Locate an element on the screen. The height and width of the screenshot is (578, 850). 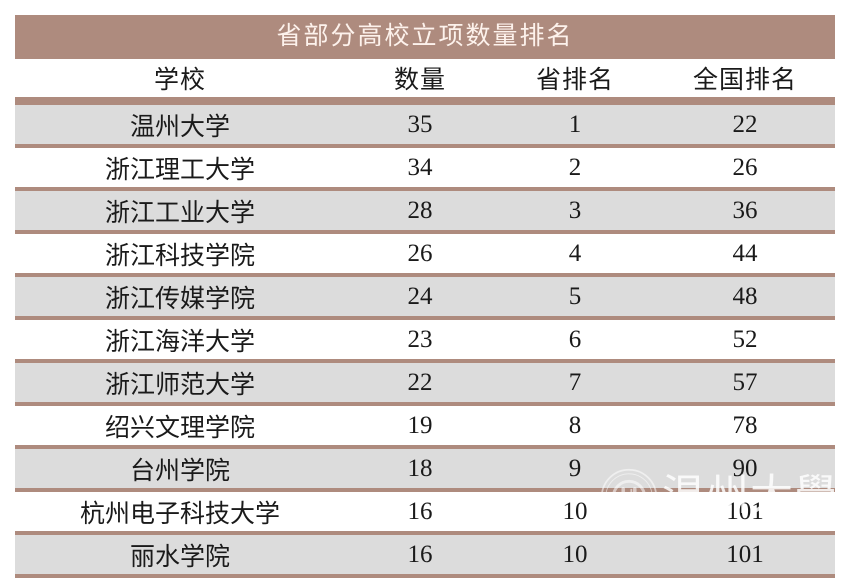
cell-prov-rank: 9 is located at coordinates (575, 468).